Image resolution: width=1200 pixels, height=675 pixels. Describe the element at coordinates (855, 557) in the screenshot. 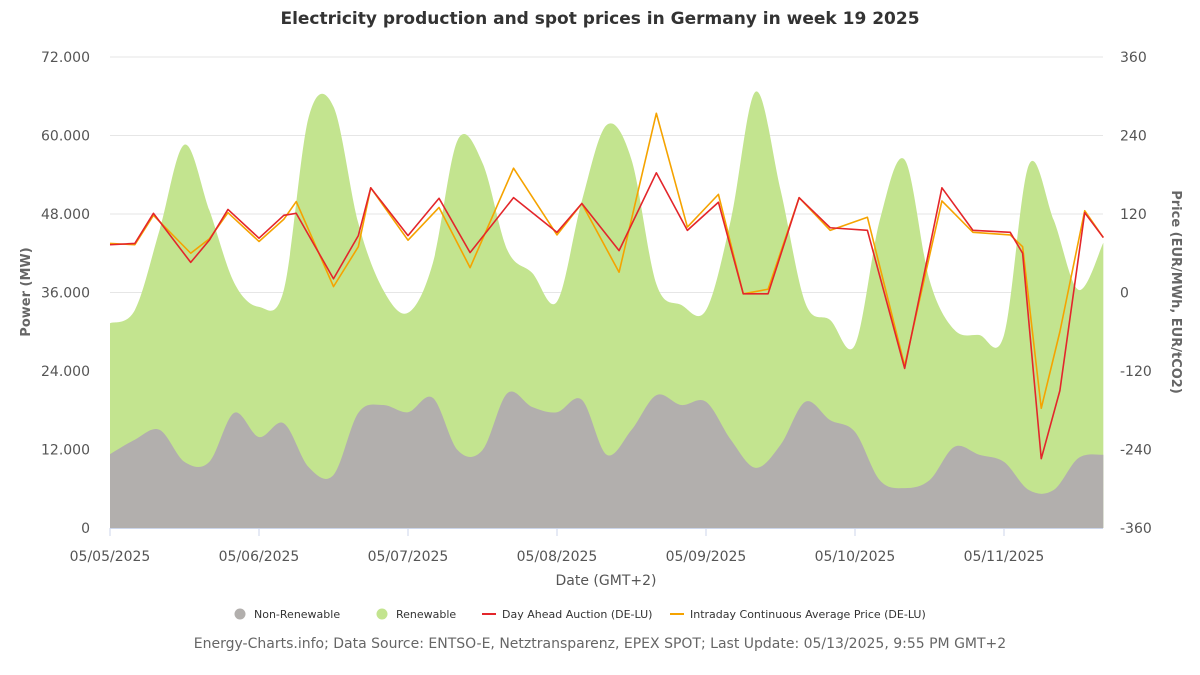

I see `x-tick-label: 05/10/2025` at that location.